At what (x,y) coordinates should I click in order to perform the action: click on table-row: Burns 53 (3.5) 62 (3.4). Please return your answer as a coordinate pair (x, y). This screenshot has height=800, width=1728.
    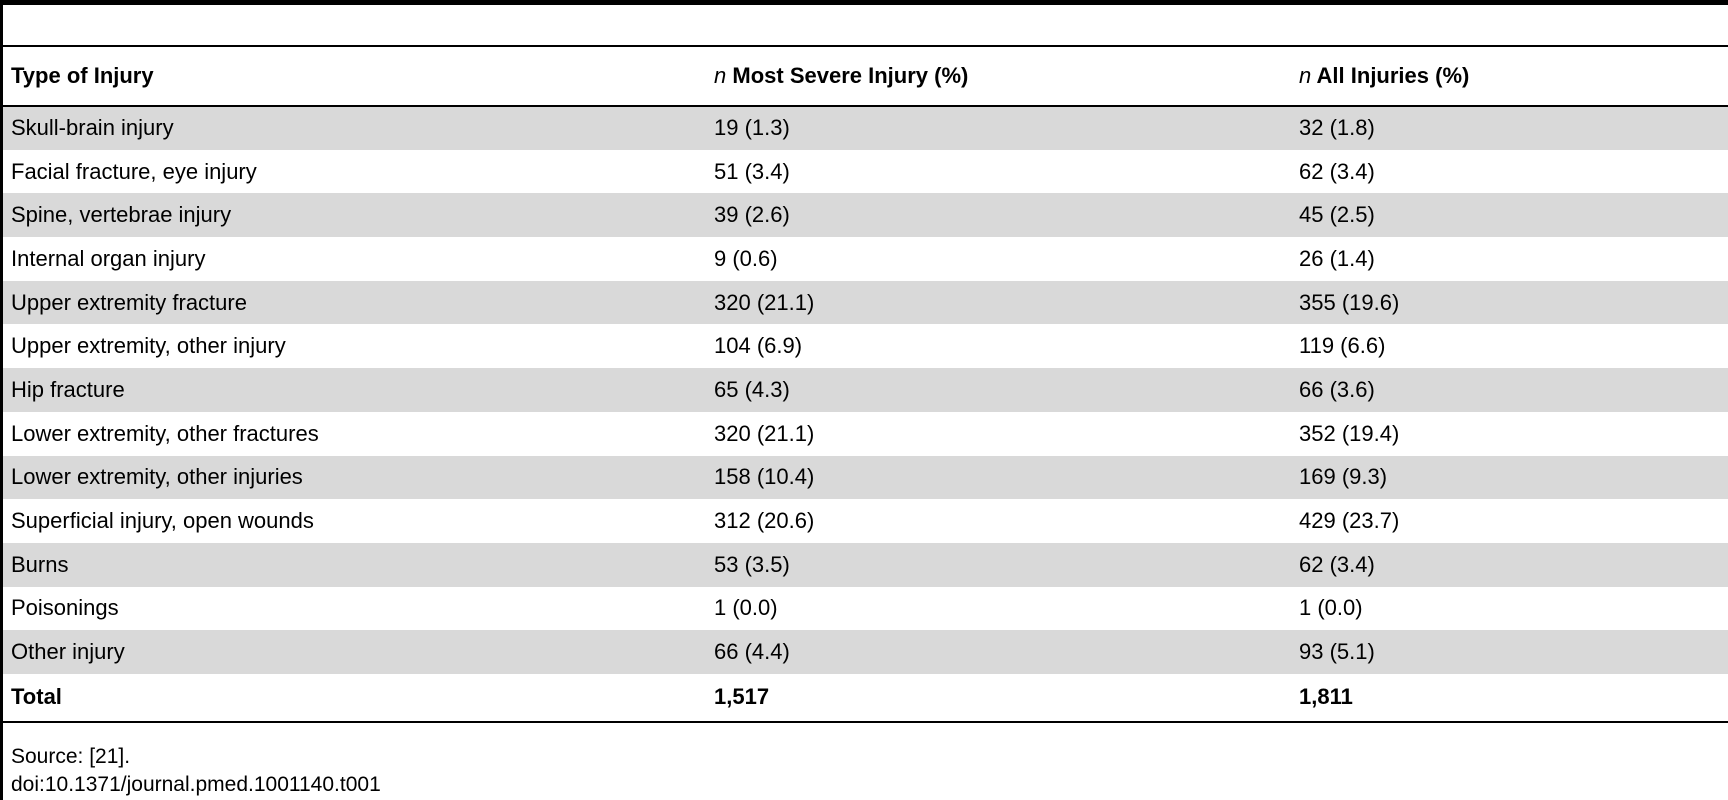
    Looking at the image, I should click on (865, 564).